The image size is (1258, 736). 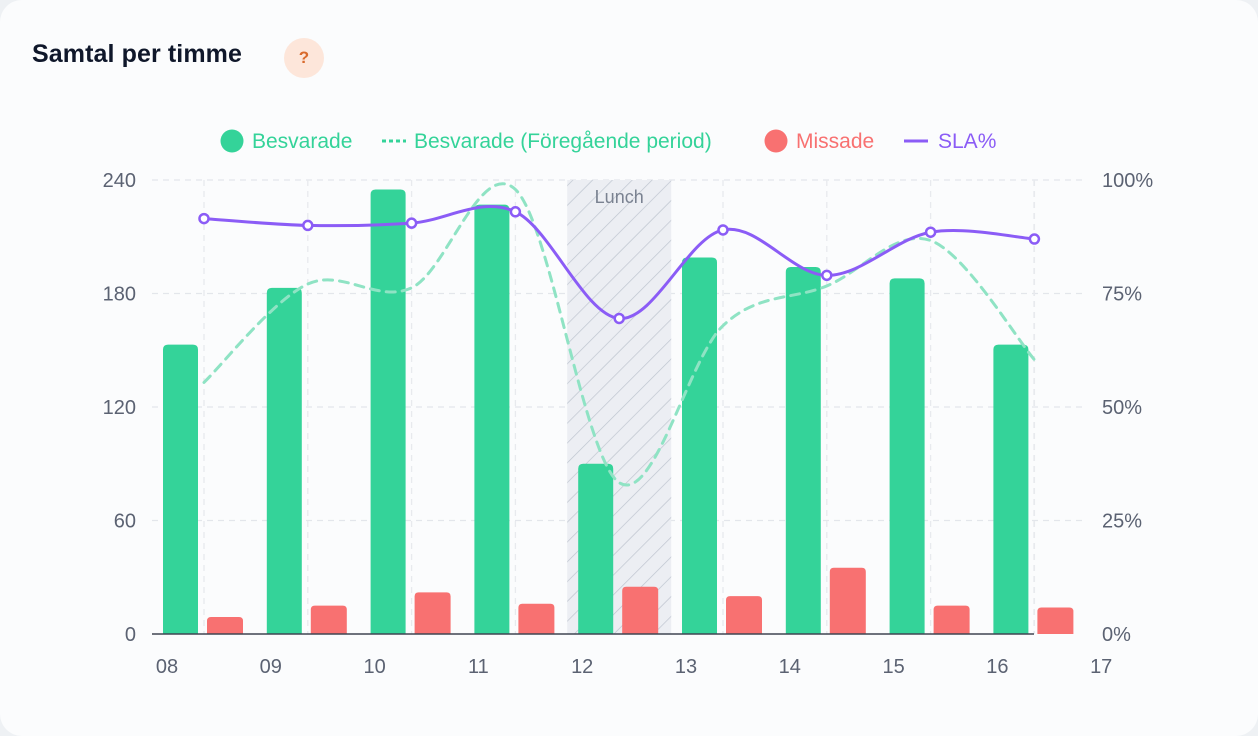 What do you see at coordinates (835, 141) in the screenshot?
I see `legend-label: Missade` at bounding box center [835, 141].